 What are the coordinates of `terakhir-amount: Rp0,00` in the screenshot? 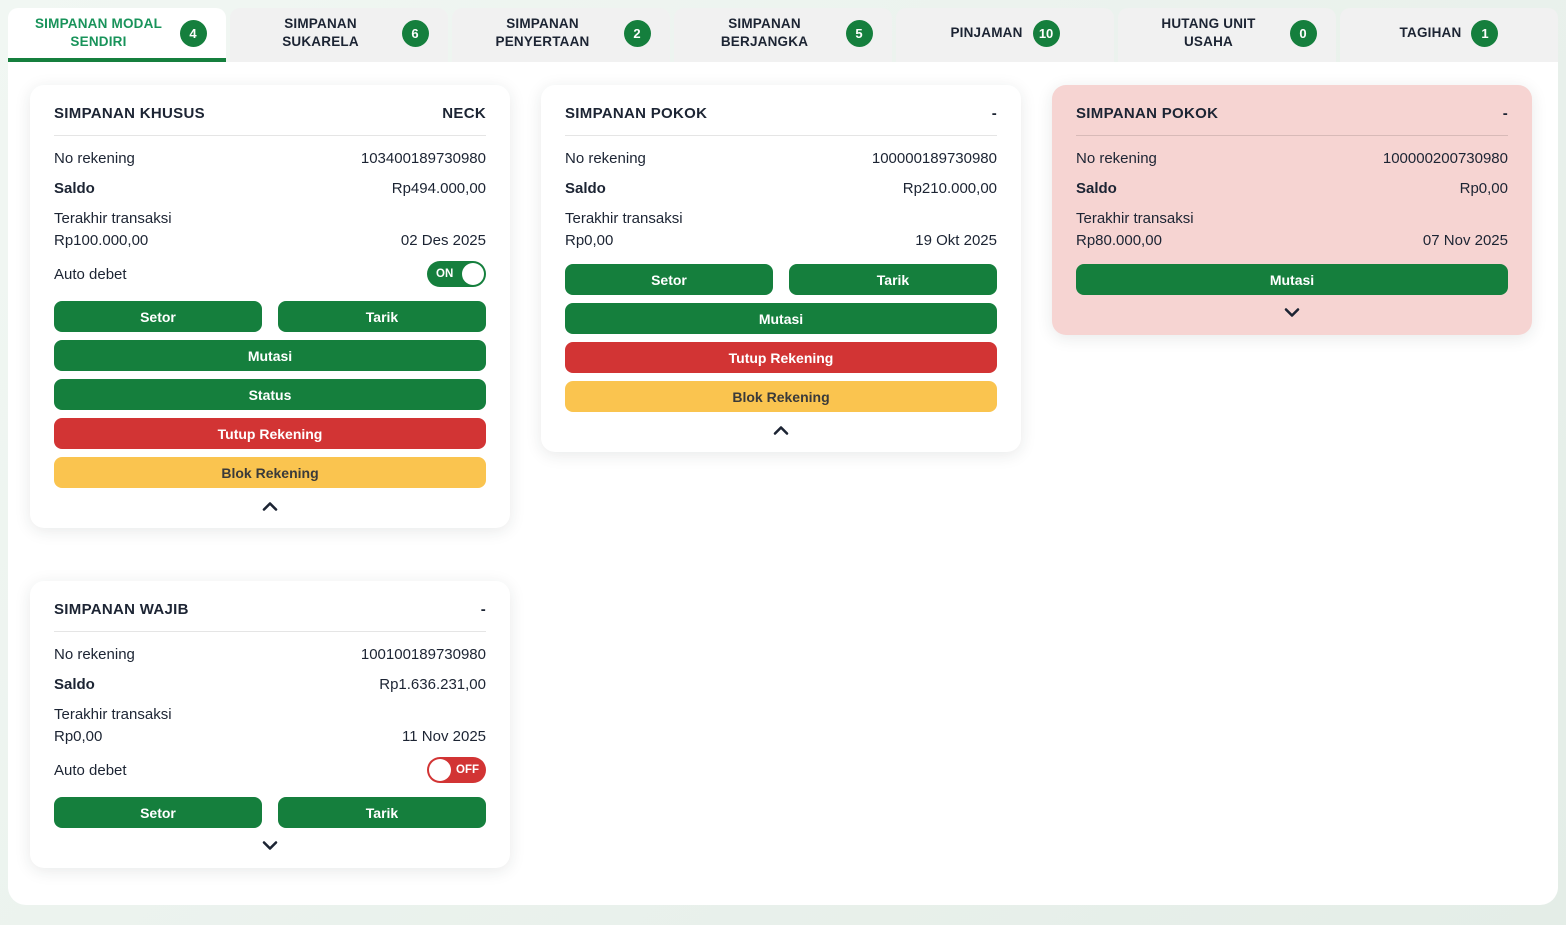 It's located at (78, 736).